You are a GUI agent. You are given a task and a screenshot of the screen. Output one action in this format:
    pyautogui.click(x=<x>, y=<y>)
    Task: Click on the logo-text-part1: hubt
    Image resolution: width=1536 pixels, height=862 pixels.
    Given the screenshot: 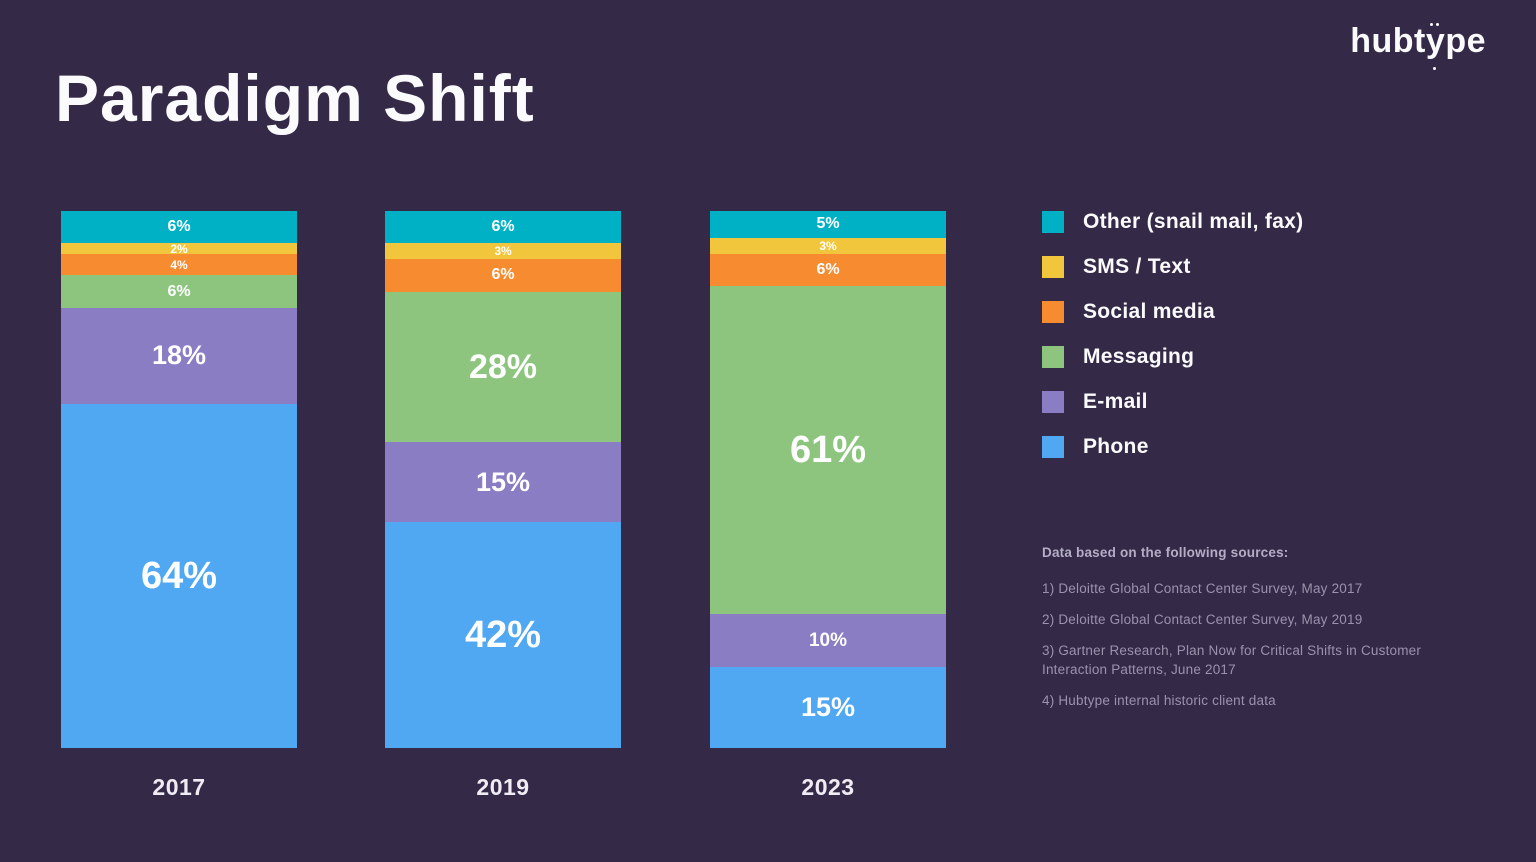 What is the action you would take?
    pyautogui.click(x=1388, y=41)
    